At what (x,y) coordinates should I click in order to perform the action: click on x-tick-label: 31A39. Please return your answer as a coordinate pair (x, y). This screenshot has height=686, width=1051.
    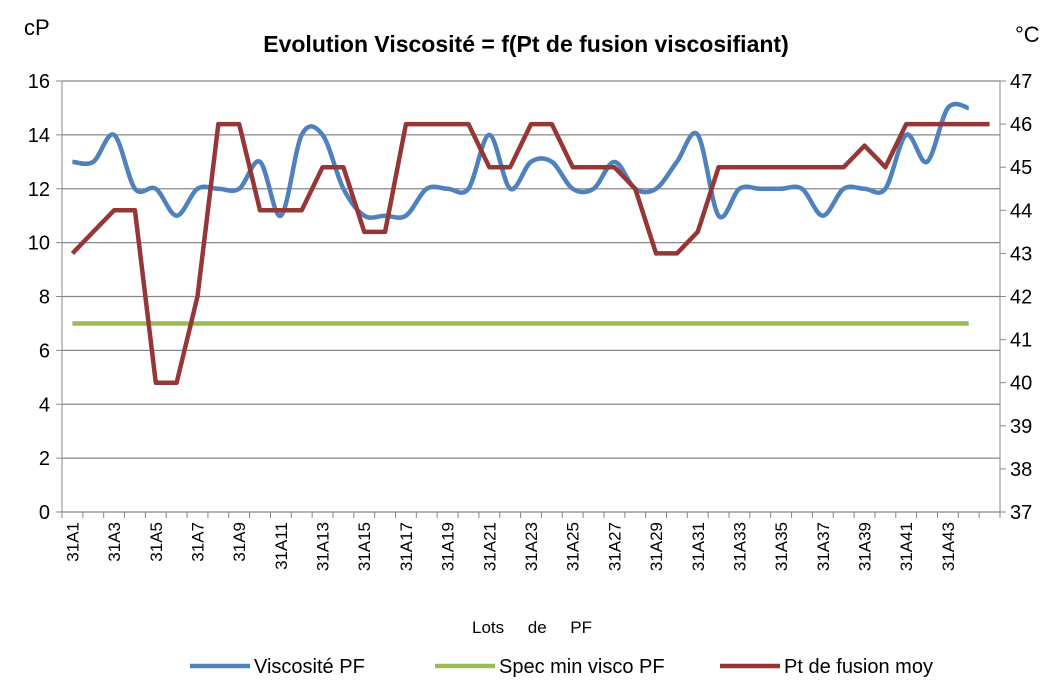
    Looking at the image, I should click on (865, 546).